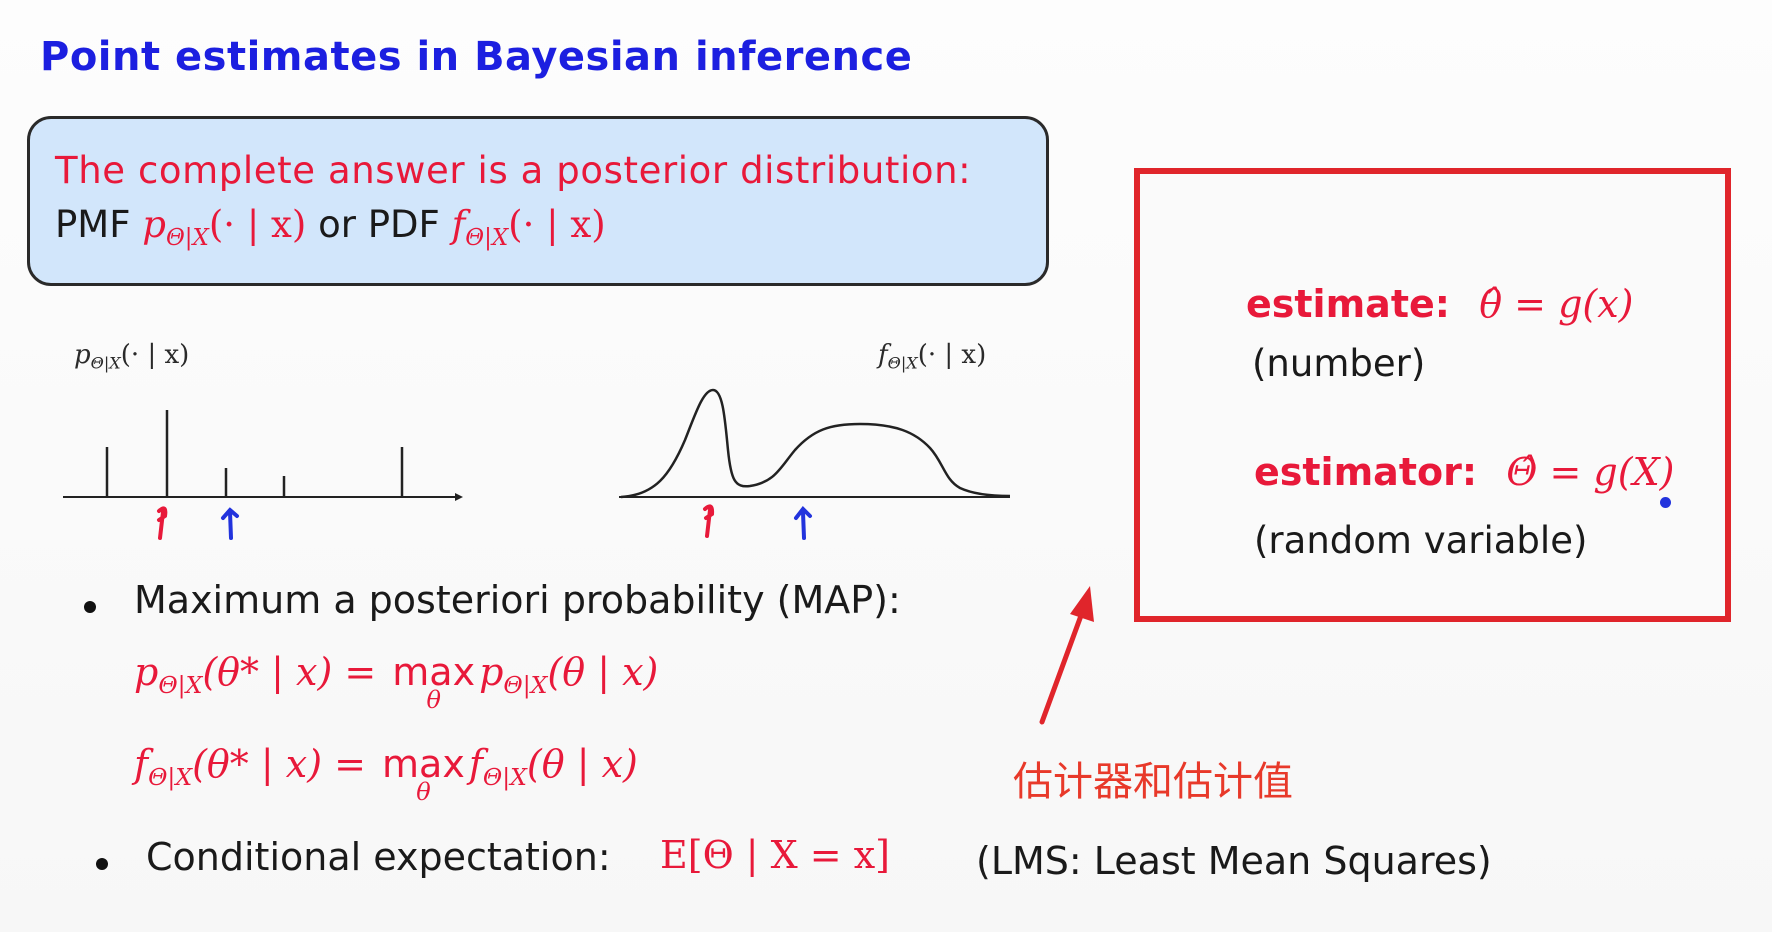 The image size is (1772, 932). I want to click on annotation-arrow, so click(1066, 655).